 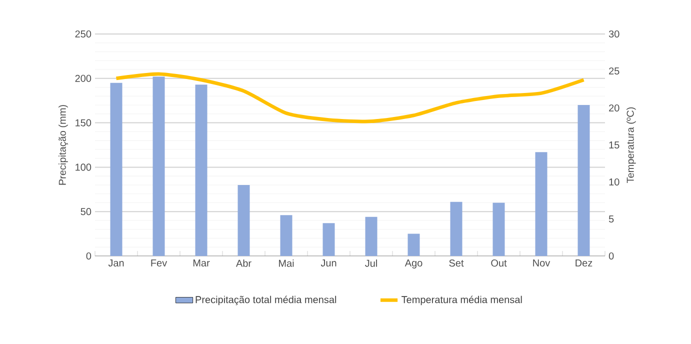 I want to click on y2-tick-label: 15, so click(x=614, y=144).